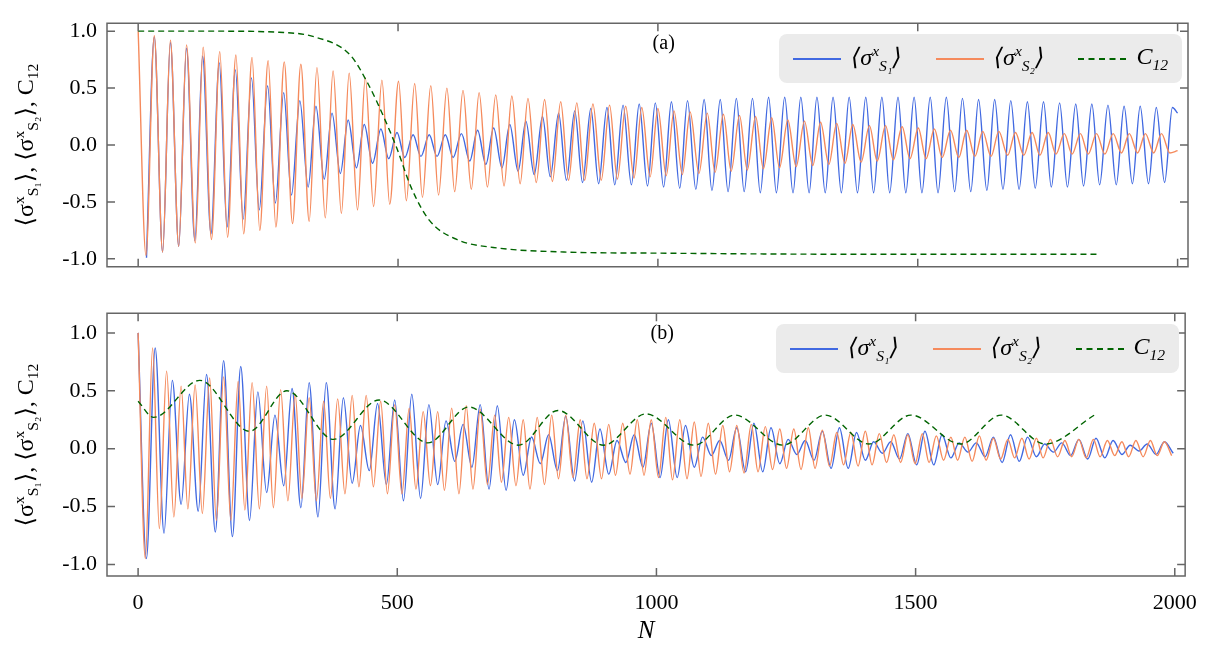 This screenshot has width=1211, height=648. Describe the element at coordinates (656, 601) in the screenshot. I see `x-tick-label: 1000` at that location.